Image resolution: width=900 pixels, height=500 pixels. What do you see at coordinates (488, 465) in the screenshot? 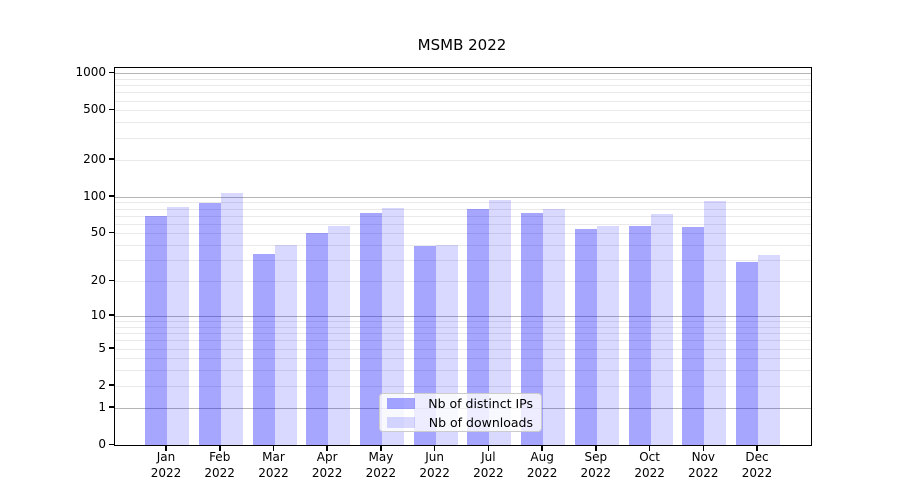
I see `x-tick-label-jul: Jul 2022` at bounding box center [488, 465].